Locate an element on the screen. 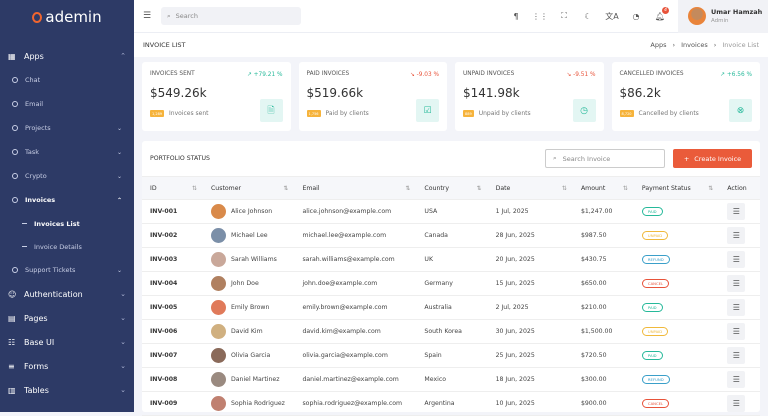 The width and height of the screenshot is (768, 416). sidebar-section-tables: ▥ Tables ⌄ is located at coordinates (67, 390).